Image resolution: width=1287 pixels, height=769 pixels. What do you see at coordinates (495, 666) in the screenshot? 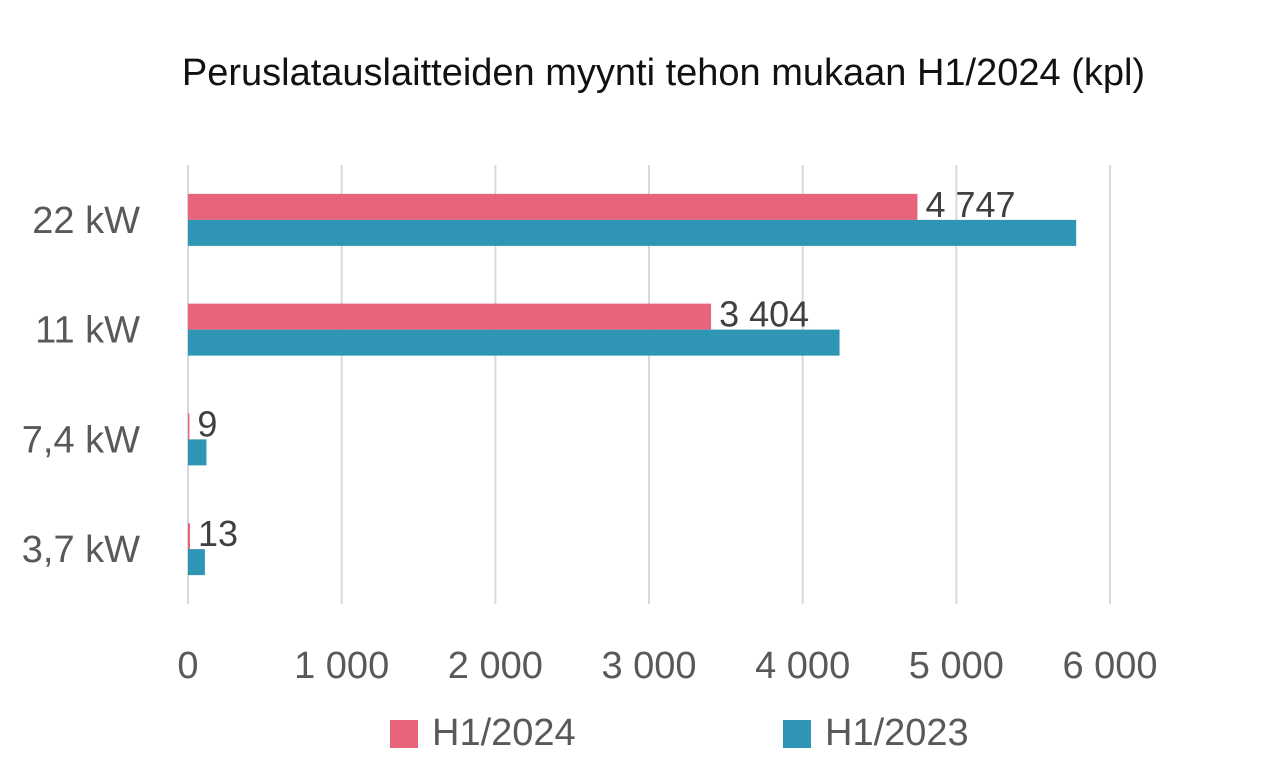
I see `x-tick-label: 2 000` at bounding box center [495, 666].